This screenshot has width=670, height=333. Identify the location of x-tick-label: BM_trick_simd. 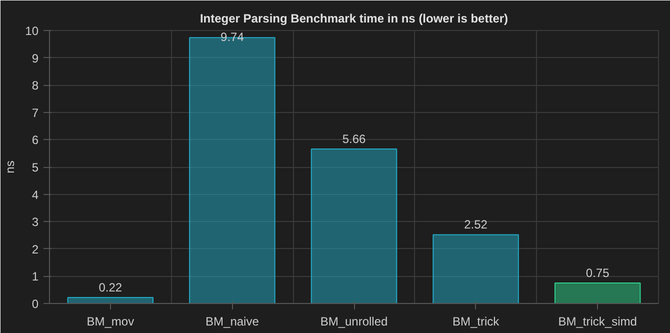
(597, 321).